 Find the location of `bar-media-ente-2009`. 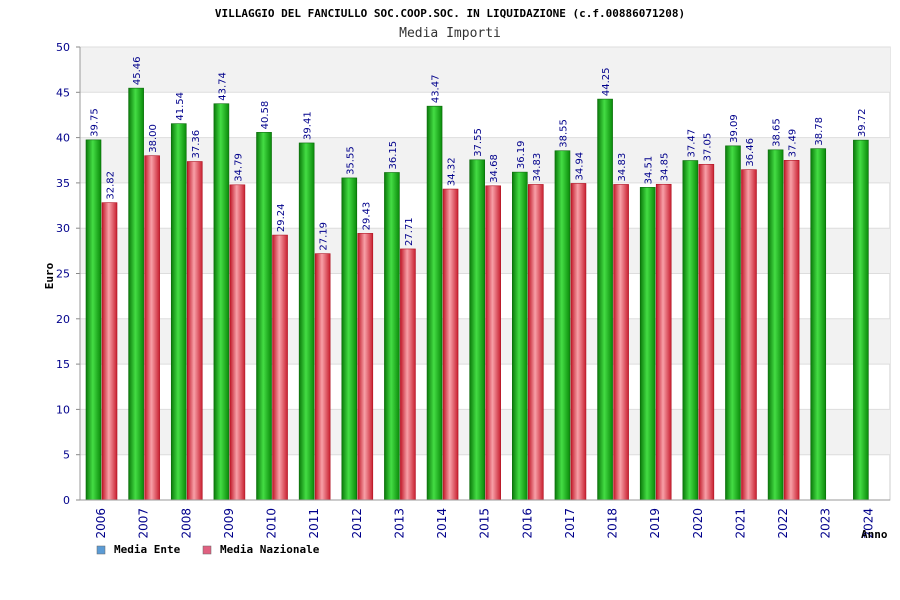

bar-media-ente-2009 is located at coordinates (221, 302).